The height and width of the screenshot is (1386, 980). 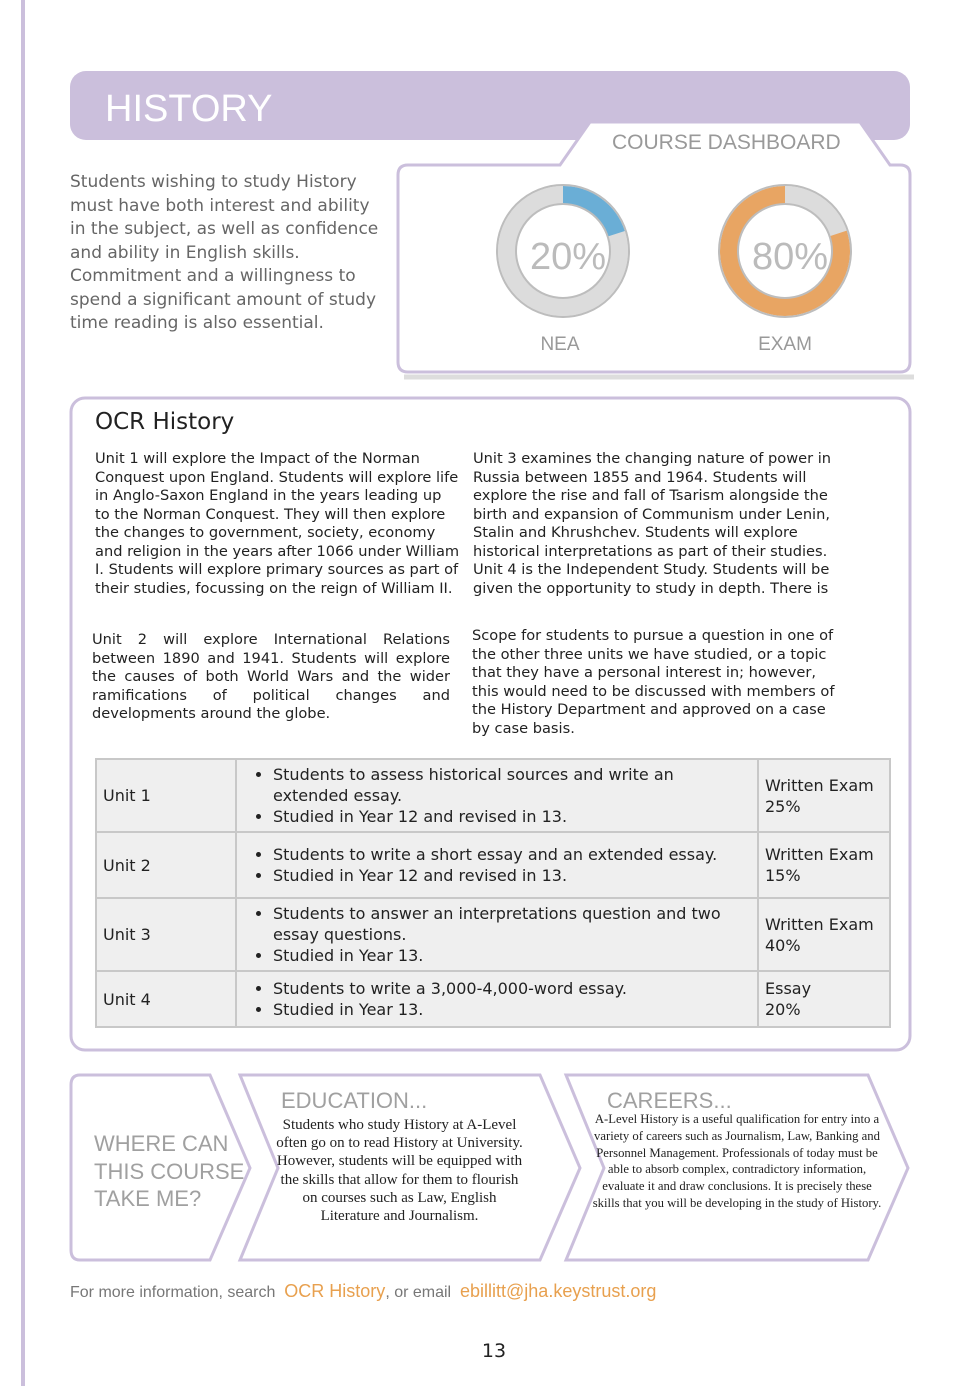 I want to click on assessment: Essay, so click(x=788, y=988).